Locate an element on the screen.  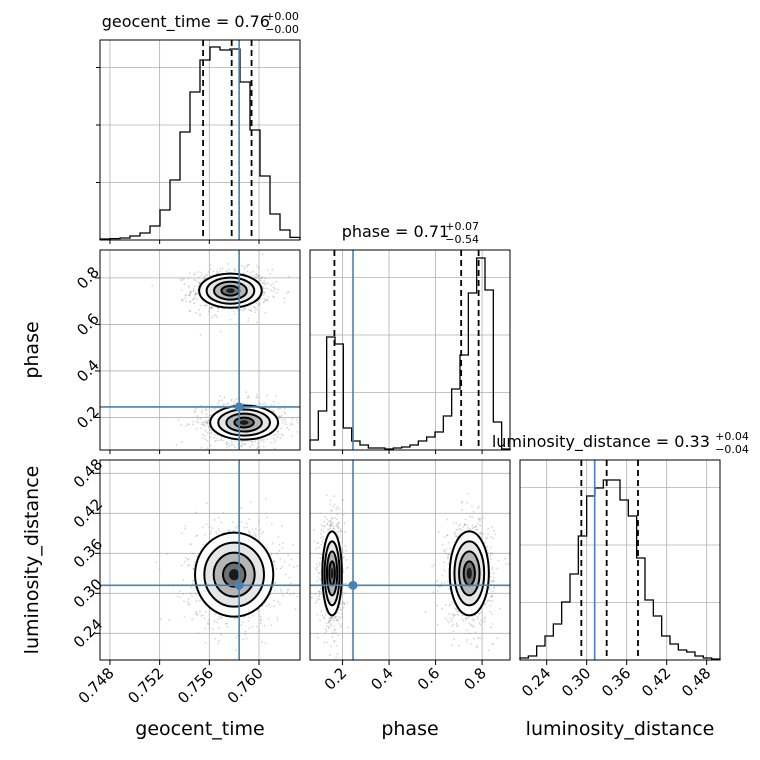
ytick-label-phase-0: 0.2 is located at coordinates (88, 418).